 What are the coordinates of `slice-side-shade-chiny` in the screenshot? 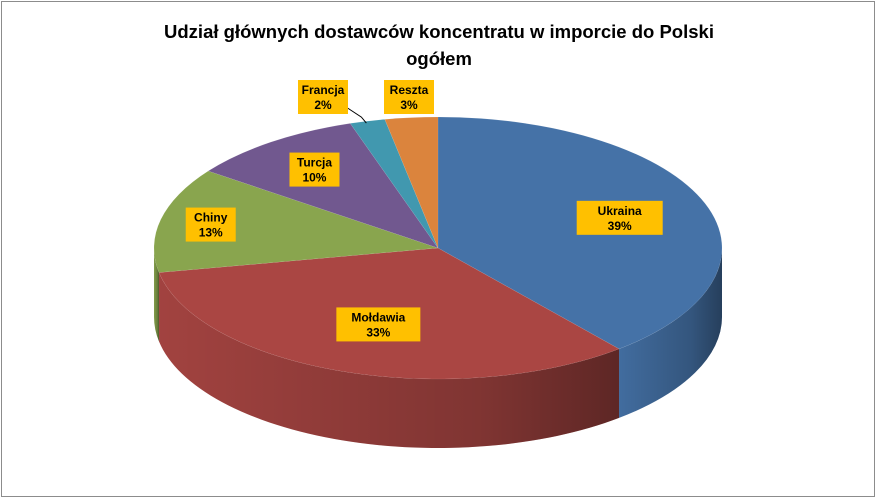 It's located at (157, 295).